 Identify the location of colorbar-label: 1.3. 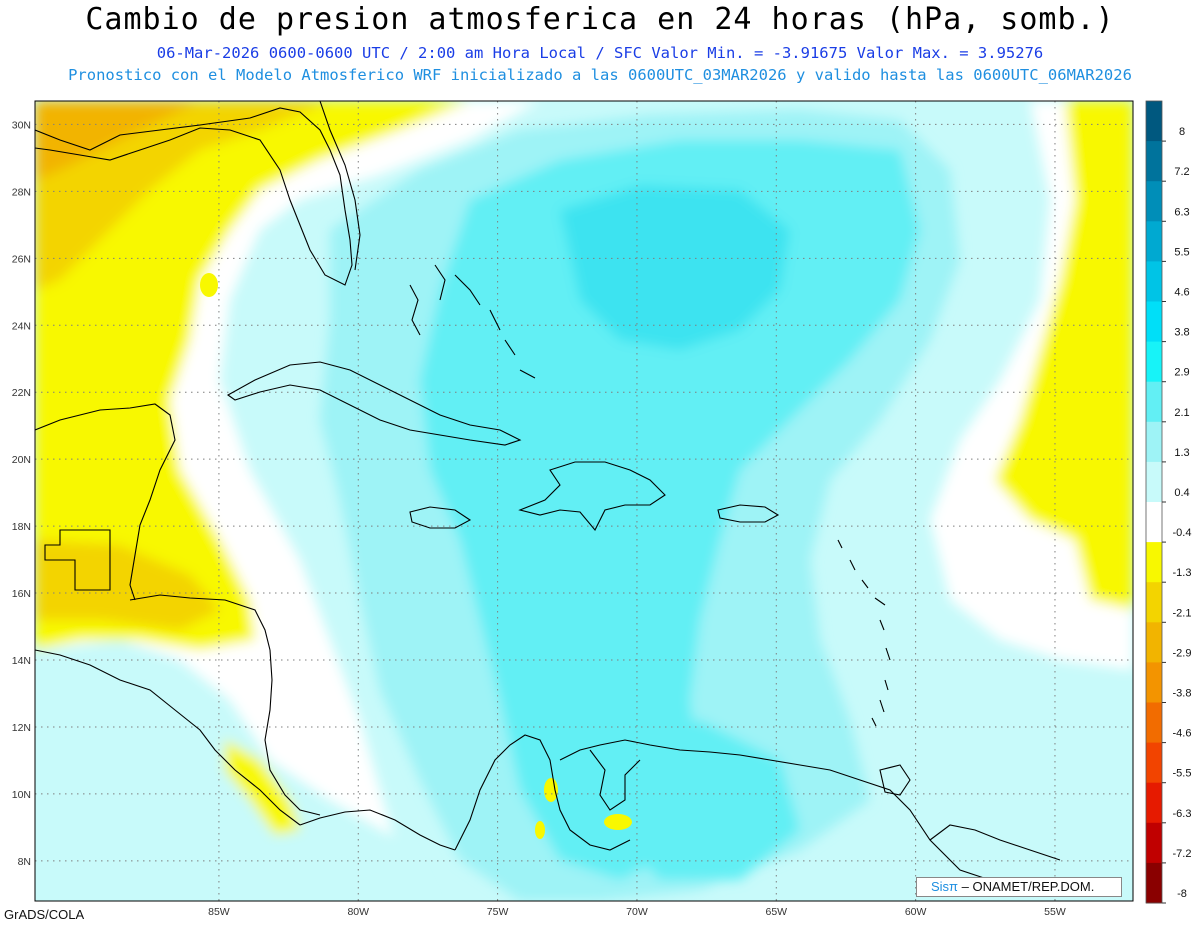
(1181, 453).